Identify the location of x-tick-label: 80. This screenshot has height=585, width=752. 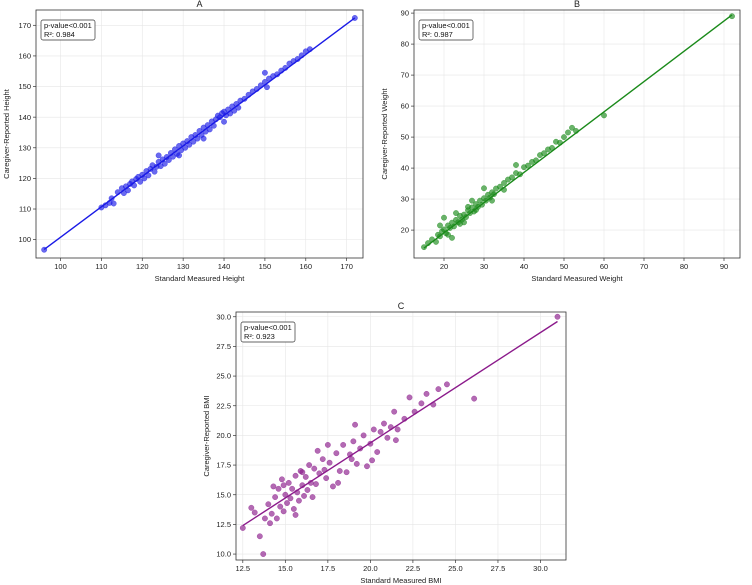
(684, 266).